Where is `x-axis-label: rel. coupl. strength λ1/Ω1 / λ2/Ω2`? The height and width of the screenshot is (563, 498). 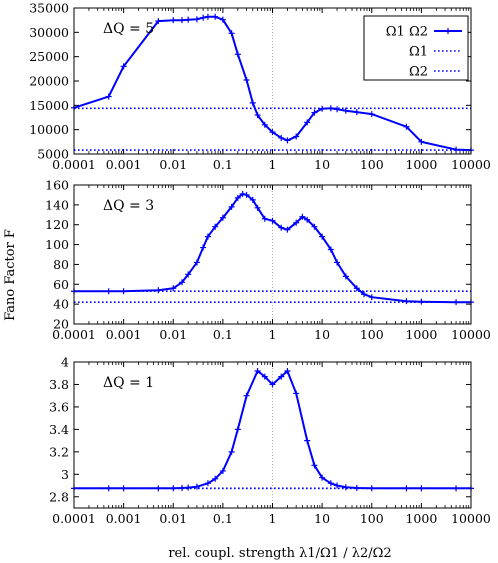 x-axis-label: rel. coupl. strength λ1/Ω1 / λ2/Ω2 is located at coordinates (279, 553).